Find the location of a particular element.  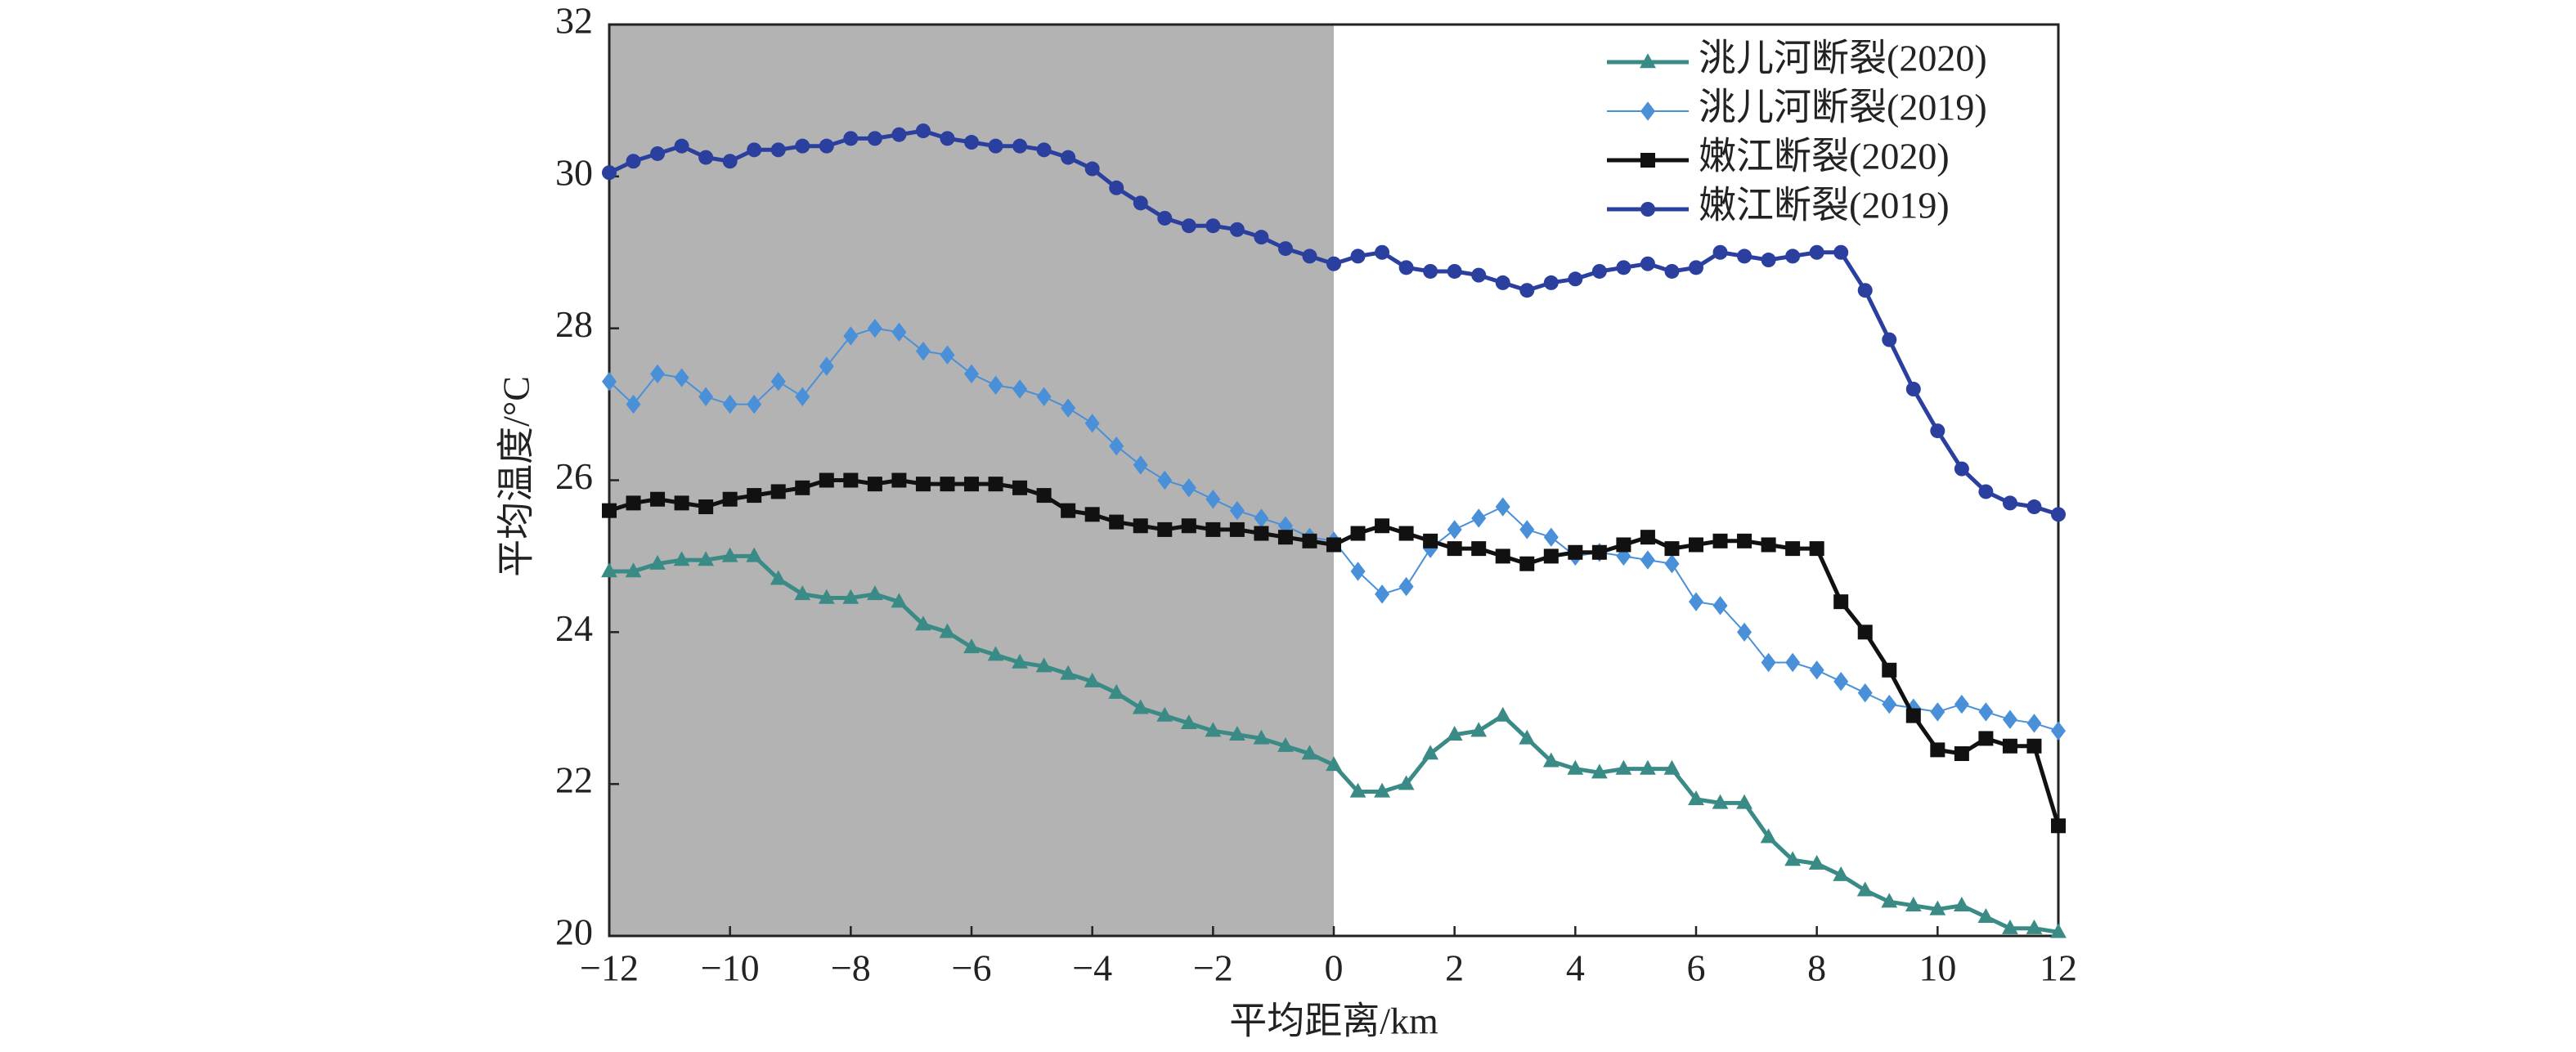

x-tick-label: −4 is located at coordinates (1092, 968).